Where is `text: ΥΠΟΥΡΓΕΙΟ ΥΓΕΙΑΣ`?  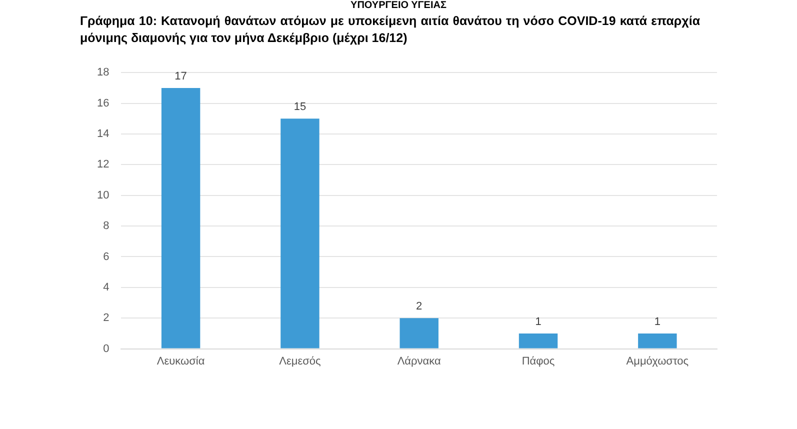
text: ΥΠΟΥΡΓΕΙΟ ΥΓΕΙΑΣ is located at coordinates (399, 6).